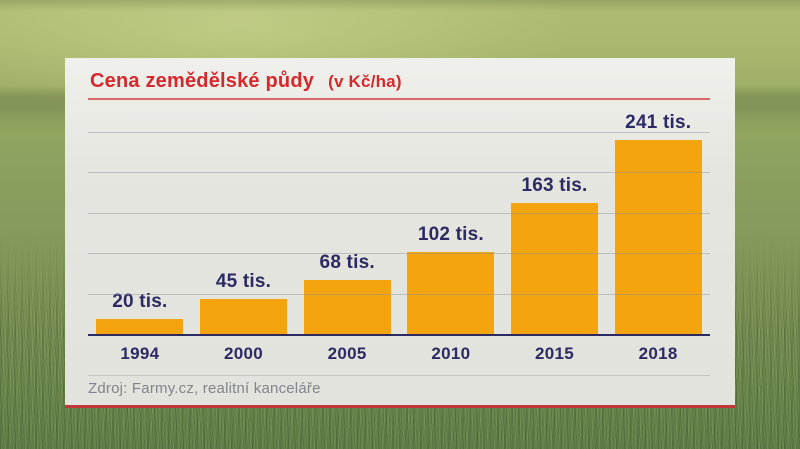 Image resolution: width=800 pixels, height=449 pixels. I want to click on chart-title: Cena zemědělské půdy (v Kč/ha), so click(246, 81).